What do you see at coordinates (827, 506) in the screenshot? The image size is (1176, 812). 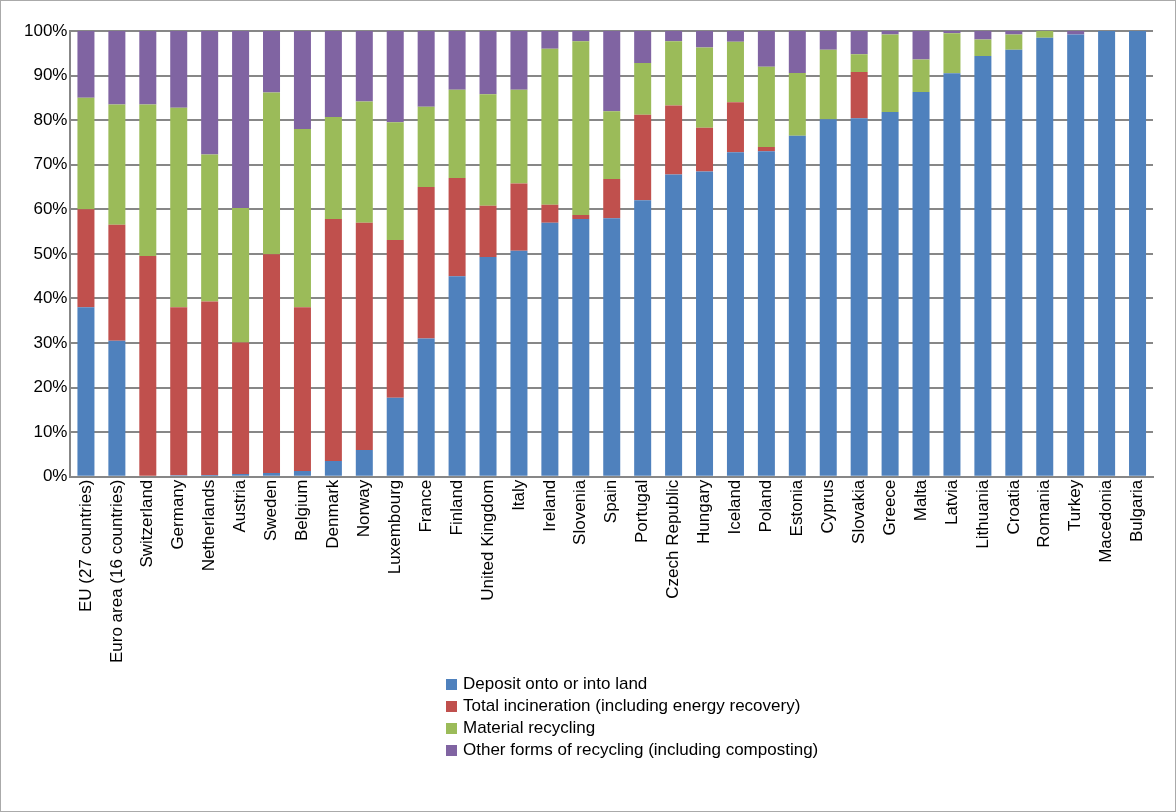 I see `x-tick-label: Cyprus` at bounding box center [827, 506].